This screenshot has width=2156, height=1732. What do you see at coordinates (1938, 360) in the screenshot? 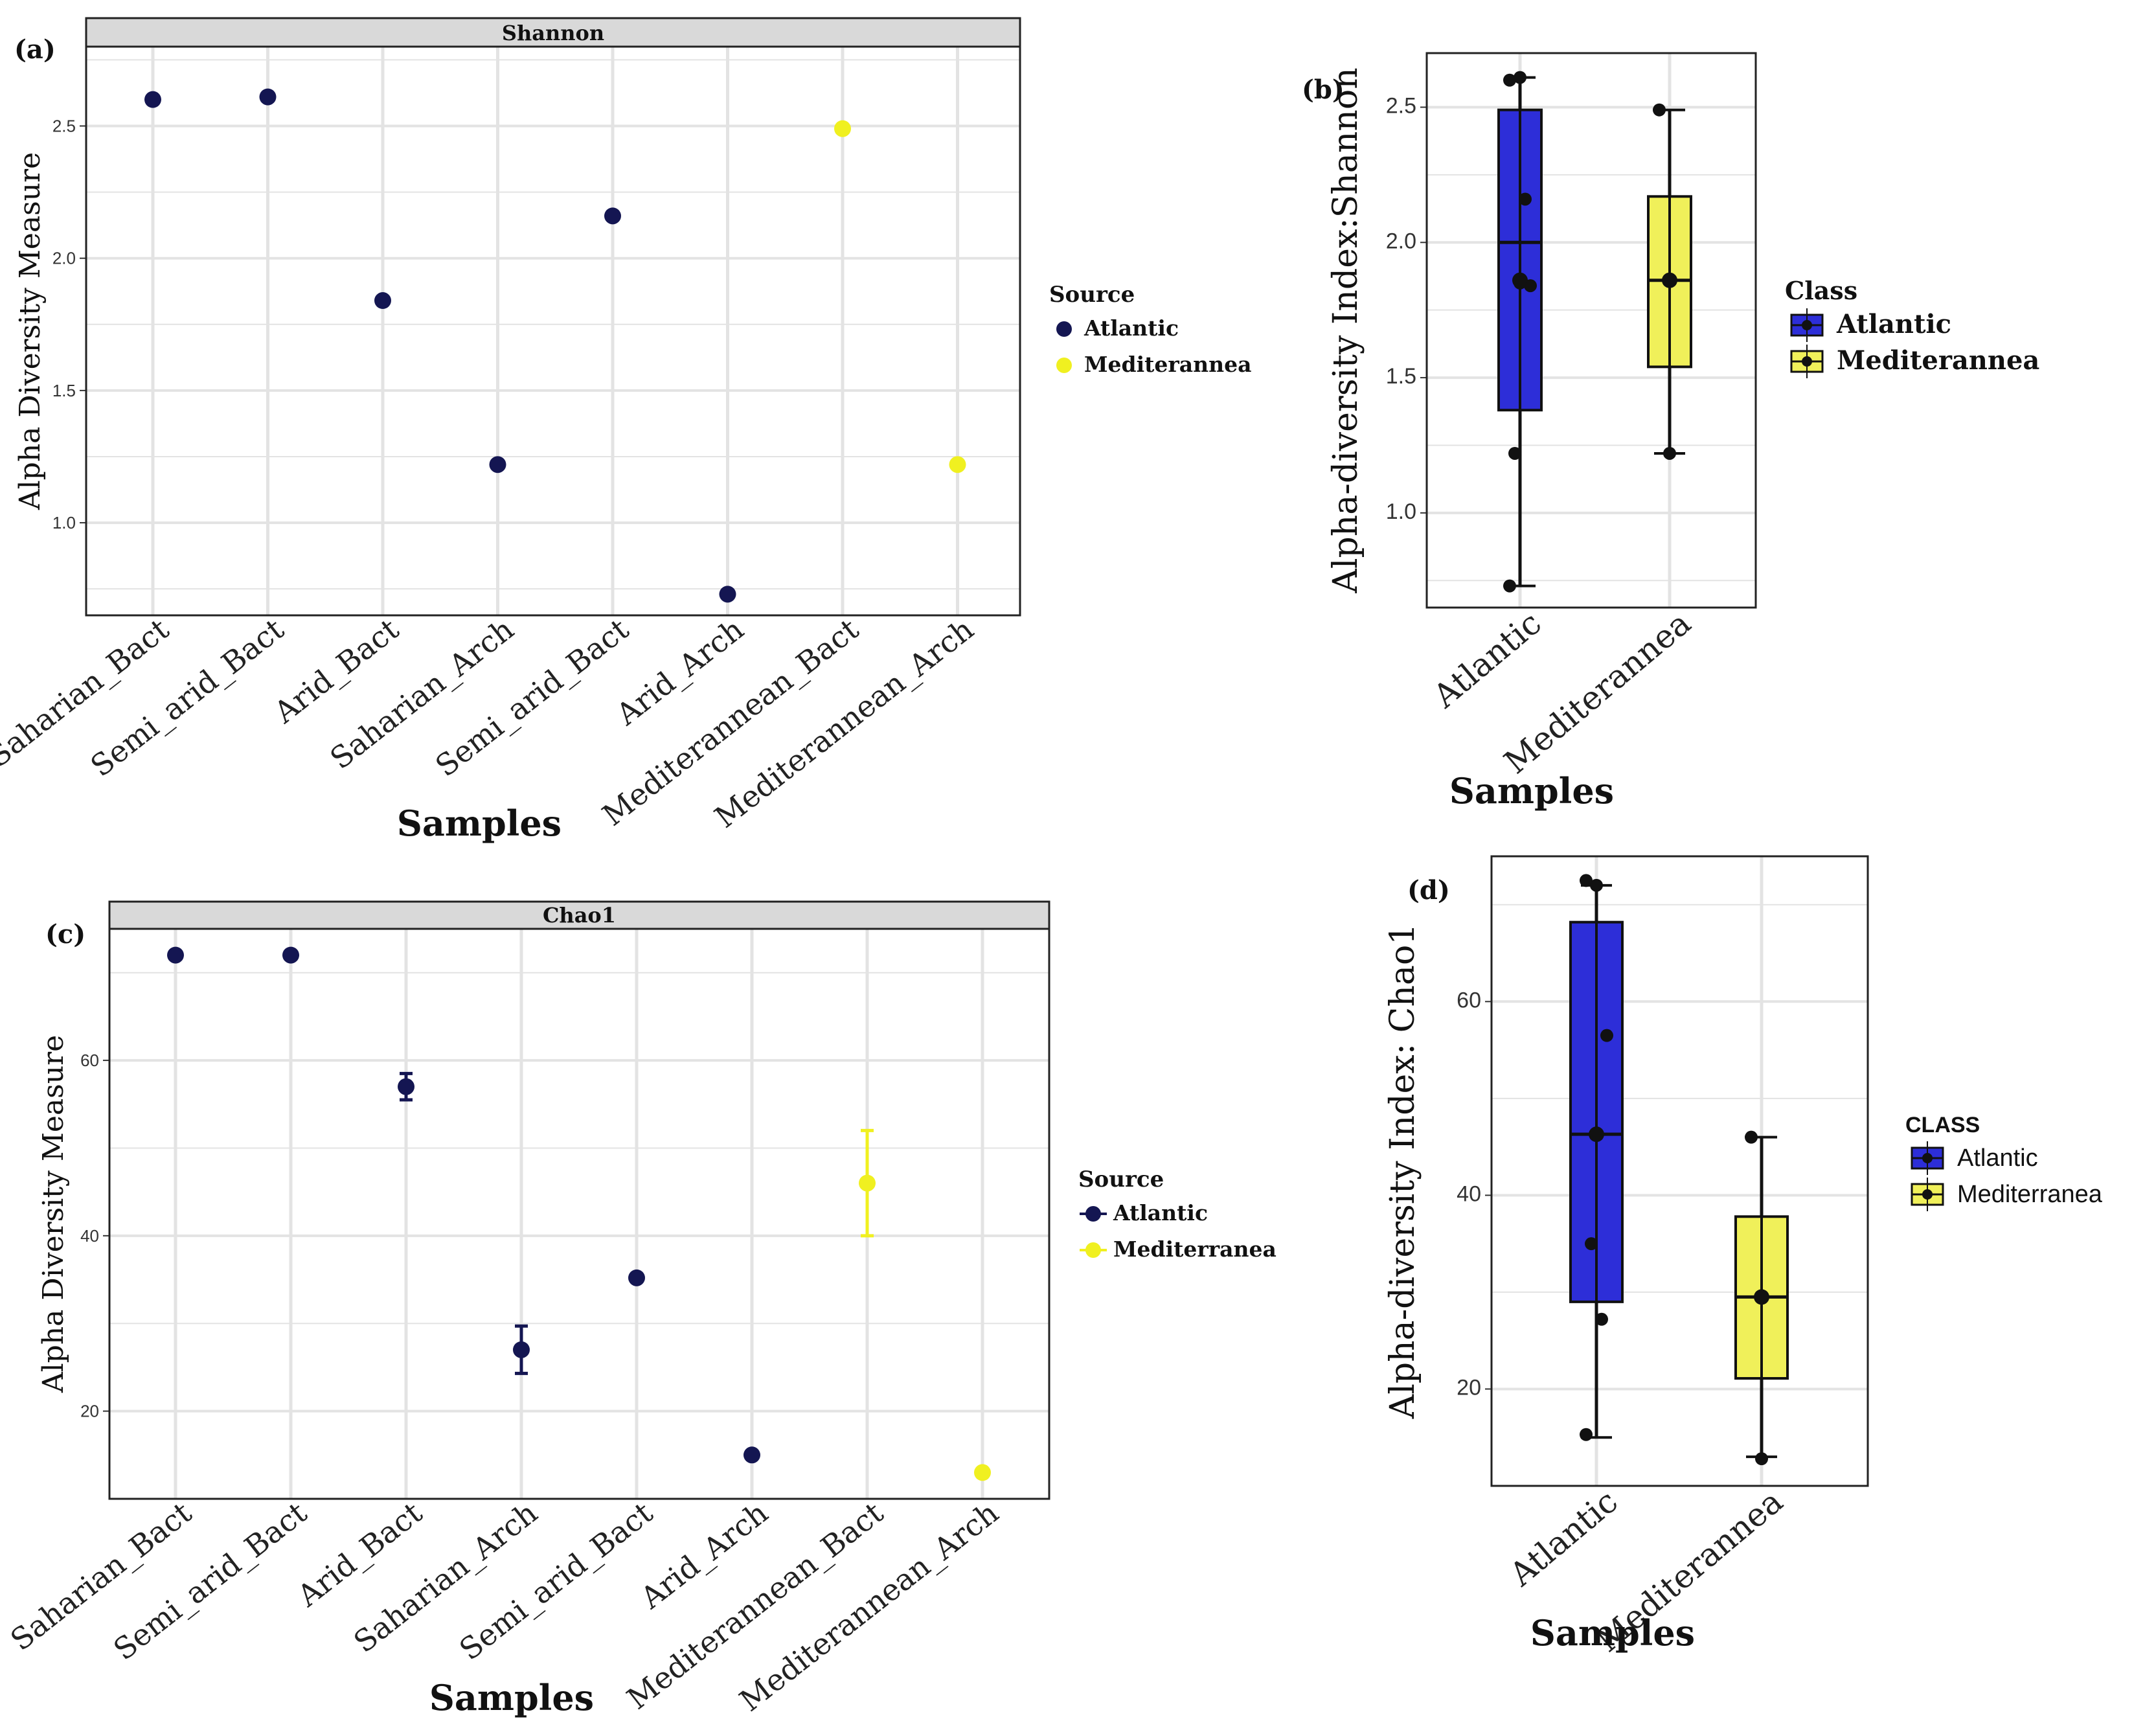
I see `legend-label: Mediterannea` at bounding box center [1938, 360].